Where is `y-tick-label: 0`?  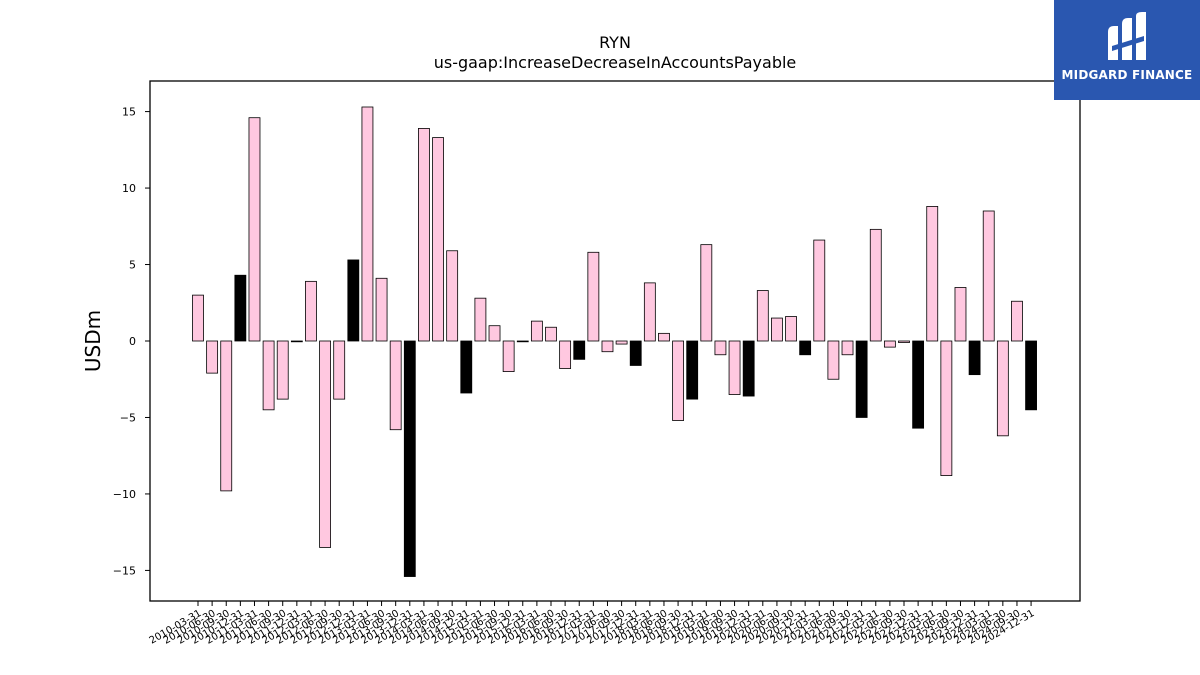 y-tick-label: 0 is located at coordinates (132, 341).